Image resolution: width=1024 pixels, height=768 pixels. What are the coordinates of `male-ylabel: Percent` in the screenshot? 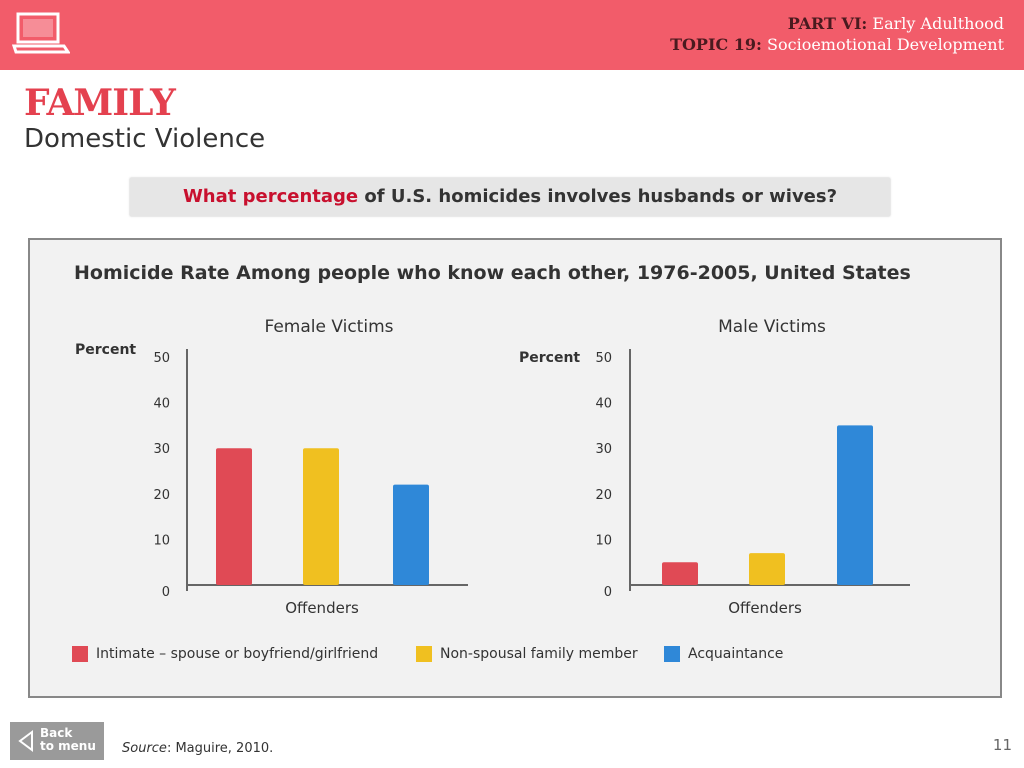 It's located at (550, 358).